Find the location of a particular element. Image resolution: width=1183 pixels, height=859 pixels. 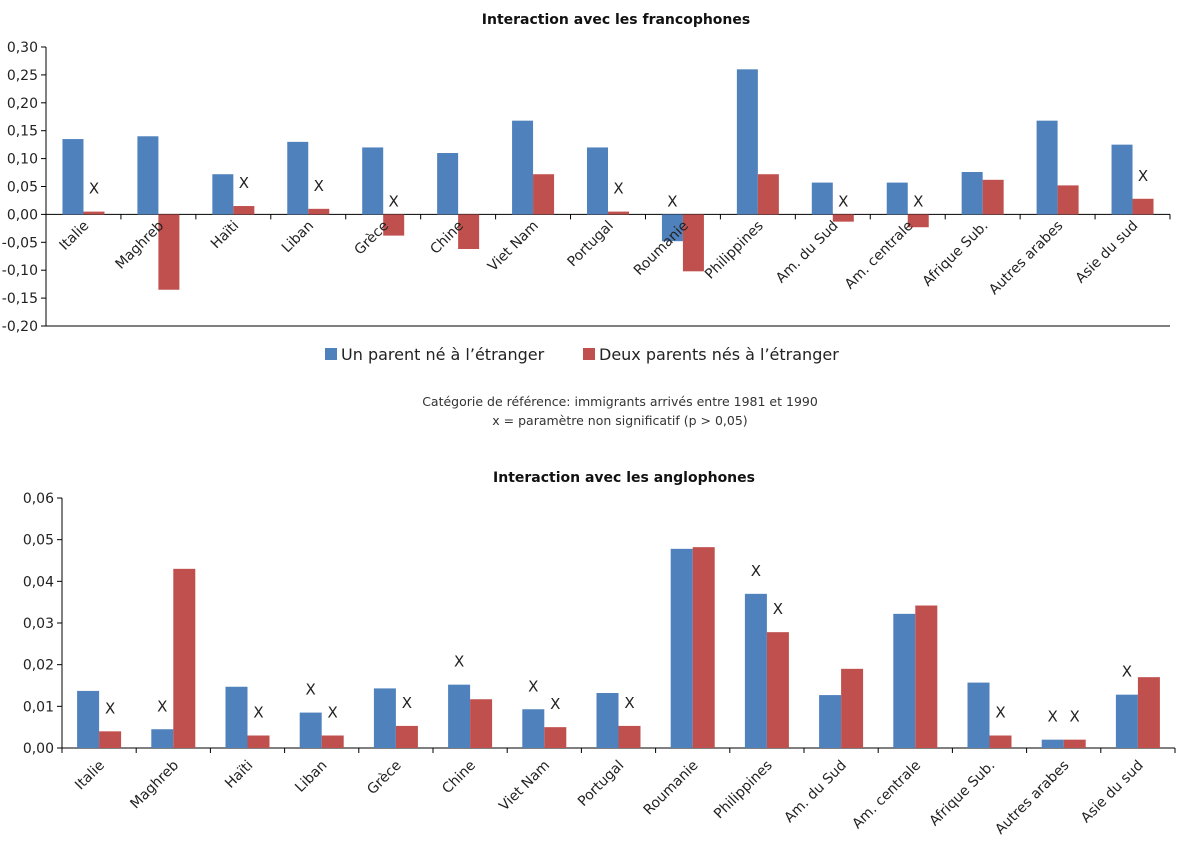

y-tick-label: 0,01 is located at coordinates (38, 707).